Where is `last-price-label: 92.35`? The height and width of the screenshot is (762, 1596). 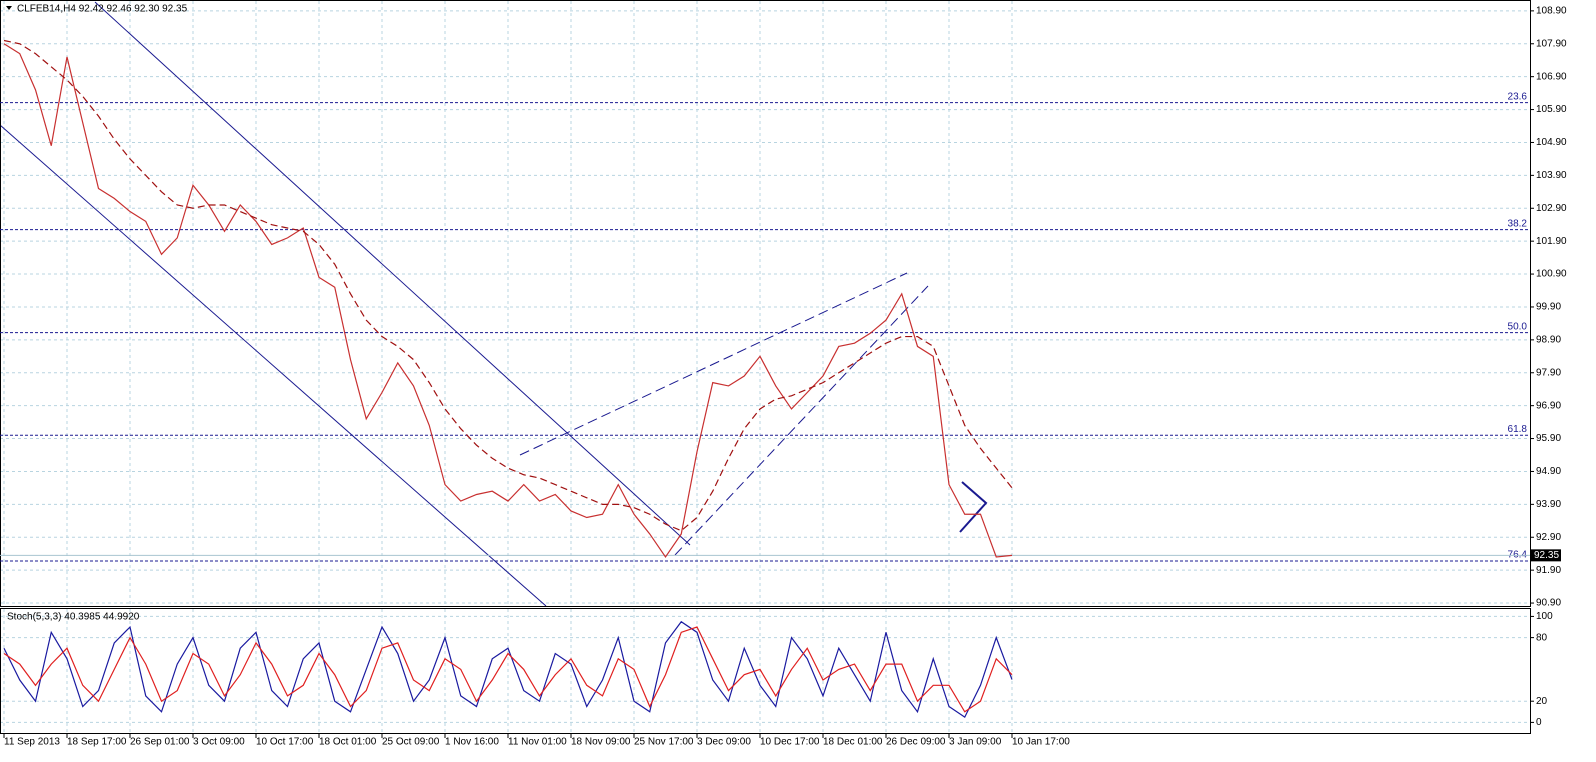 last-price-label: 92.35 is located at coordinates (1546, 555).